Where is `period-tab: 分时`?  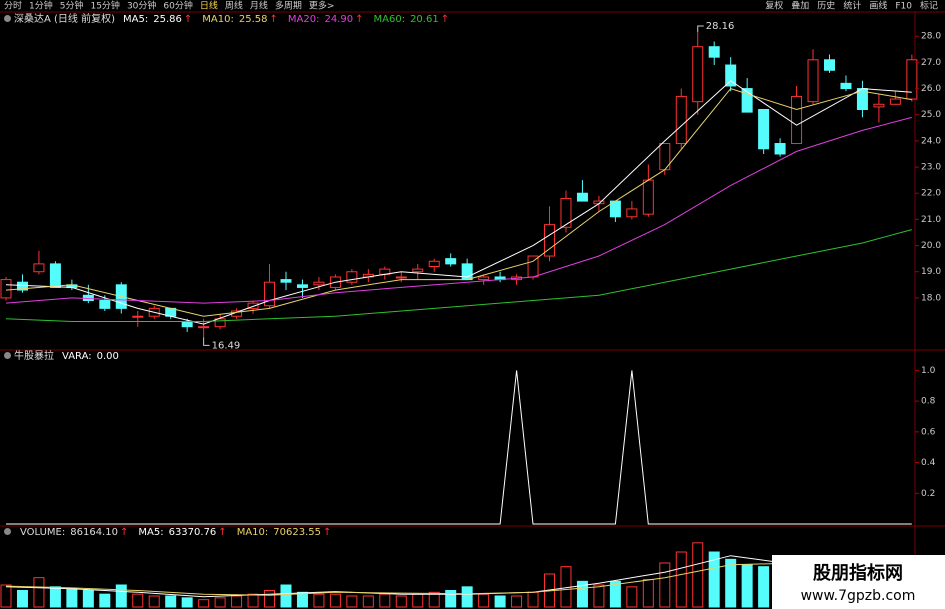
period-tab: 分时 is located at coordinates (13, 6).